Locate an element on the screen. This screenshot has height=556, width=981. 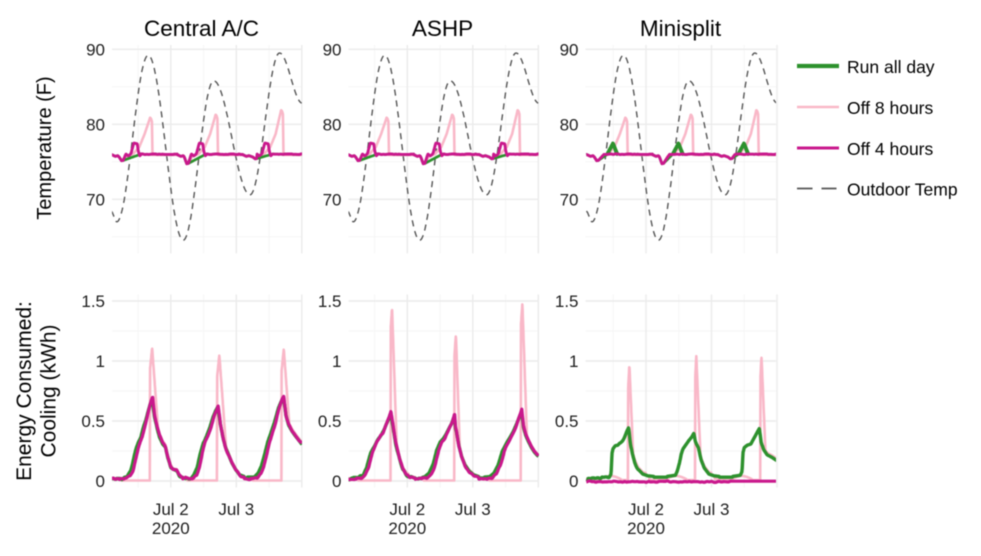
svg-text: Run all day is located at coordinates (891, 67).